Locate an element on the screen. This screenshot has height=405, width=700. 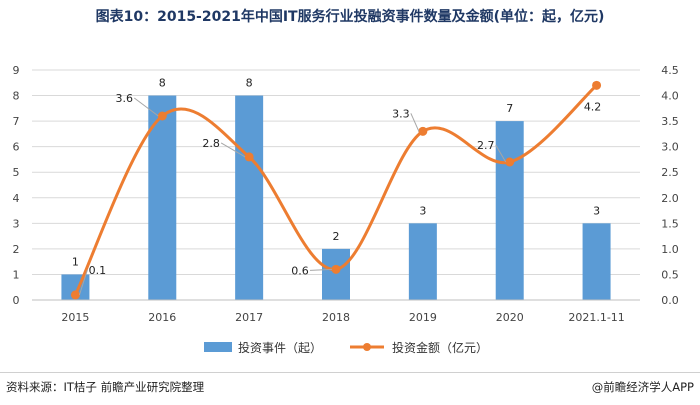
left-axis-tick: 4 is located at coordinates (16, 198).